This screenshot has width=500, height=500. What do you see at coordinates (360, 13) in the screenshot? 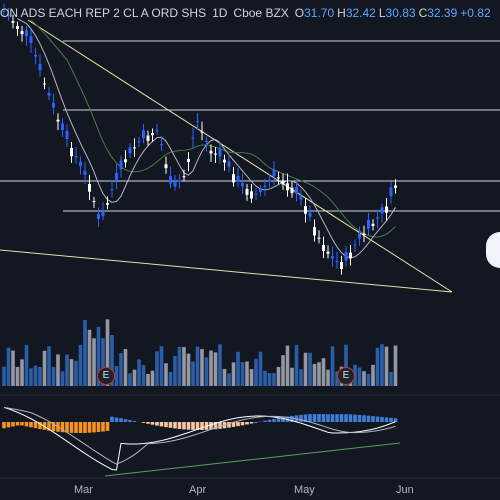
I see `high-value: 32.42` at bounding box center [360, 13].